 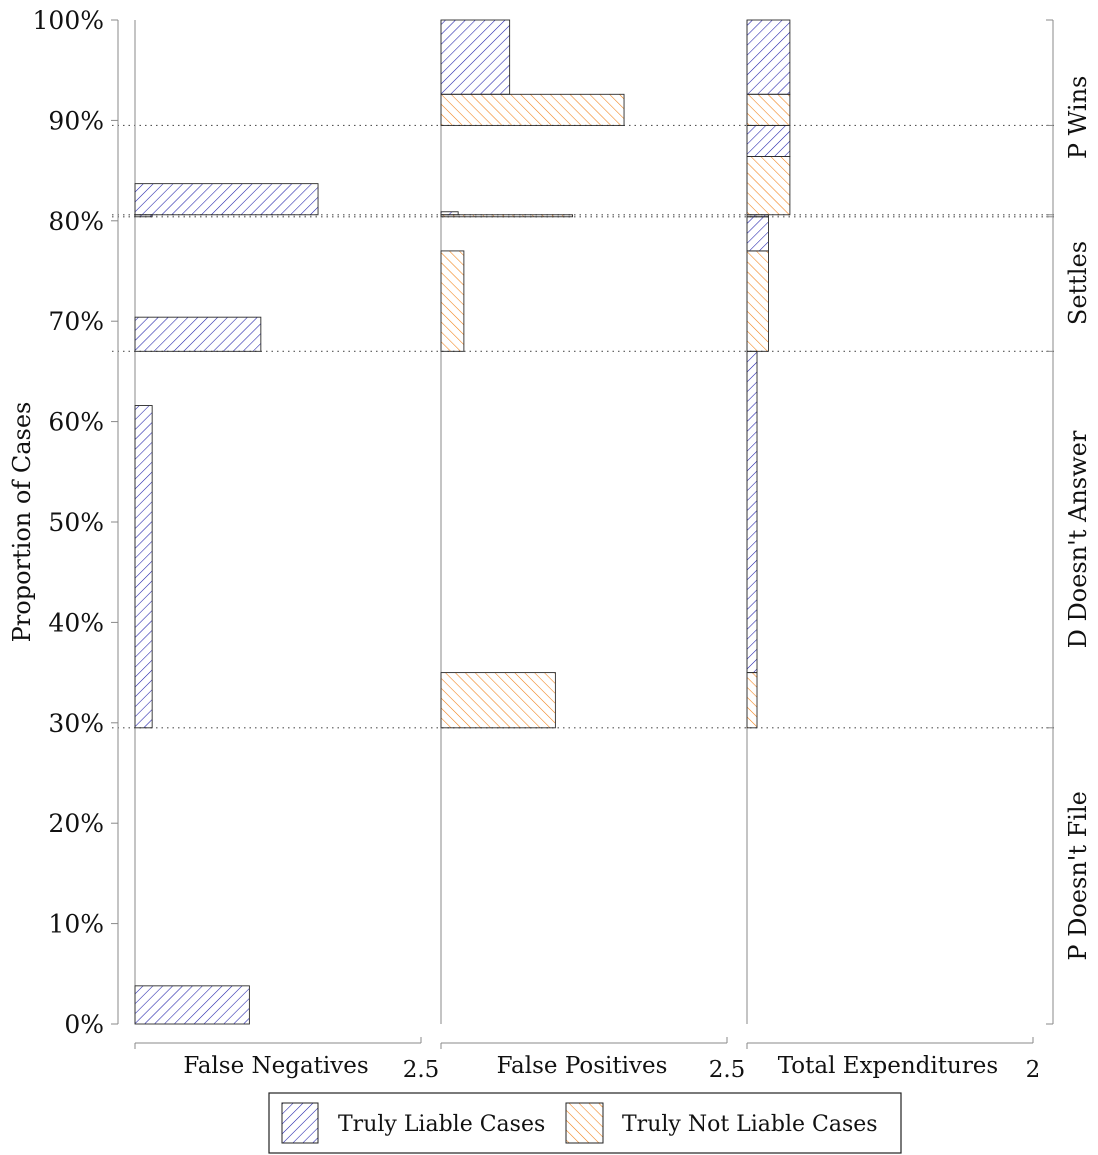 I want to click on legend-label: Truly Not Liable Cases, so click(x=750, y=1124).